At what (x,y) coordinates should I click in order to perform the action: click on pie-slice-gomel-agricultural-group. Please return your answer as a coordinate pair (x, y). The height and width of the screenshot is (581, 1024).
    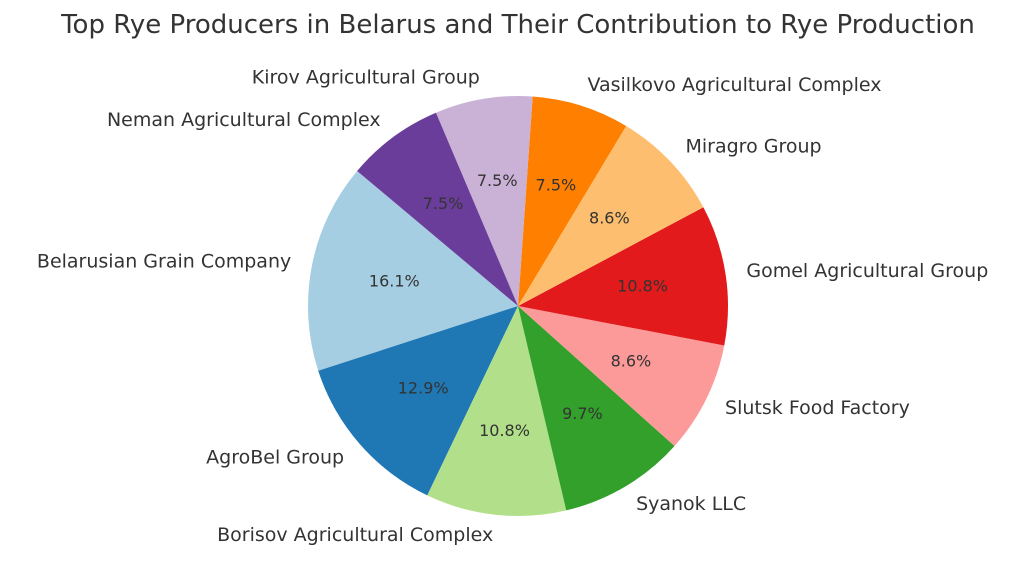
    Looking at the image, I should click on (623, 276).